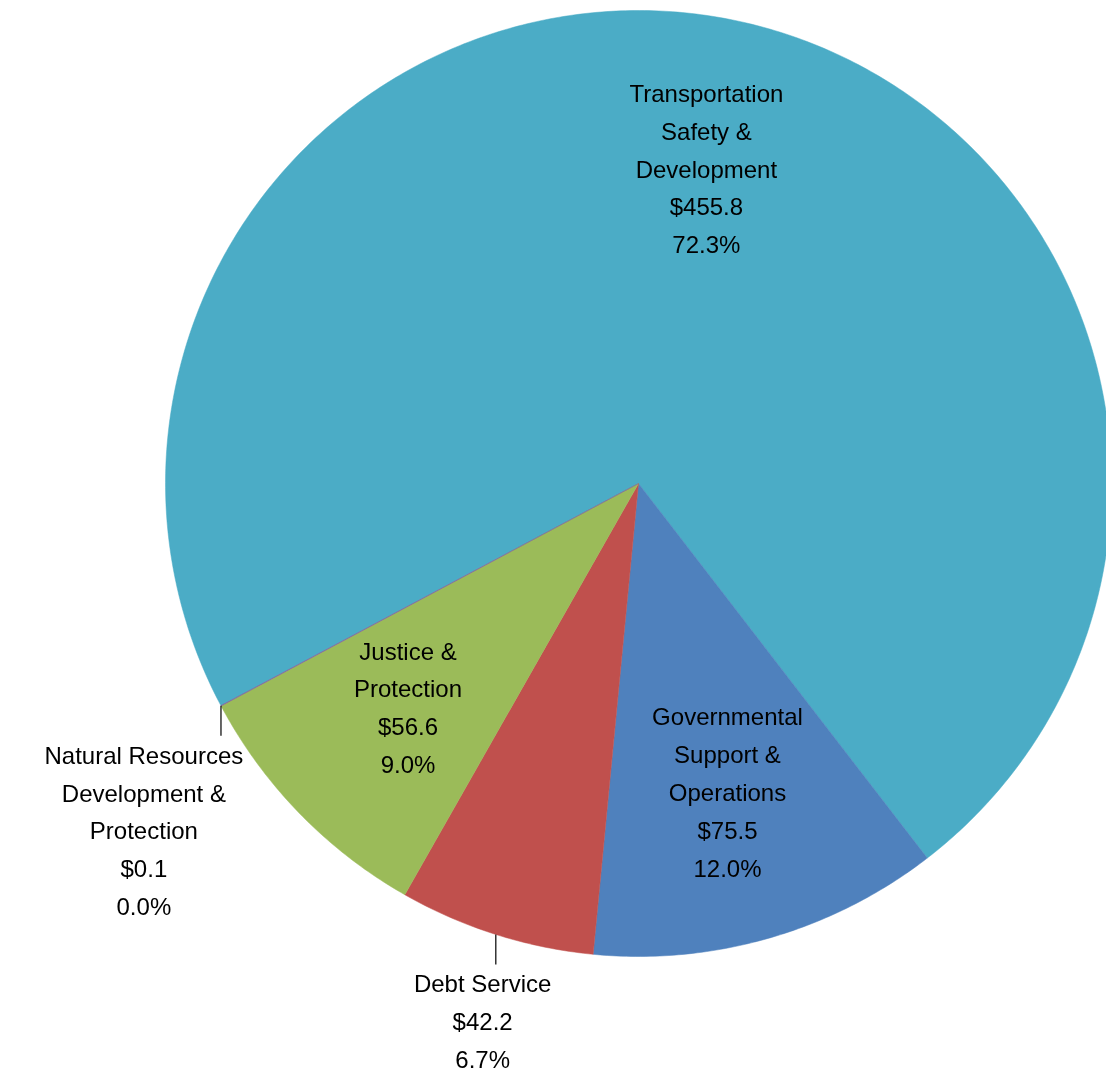 The height and width of the screenshot is (1082, 1106). What do you see at coordinates (408, 746) in the screenshot?
I see `data-label: $56.6 9.0%` at bounding box center [408, 746].